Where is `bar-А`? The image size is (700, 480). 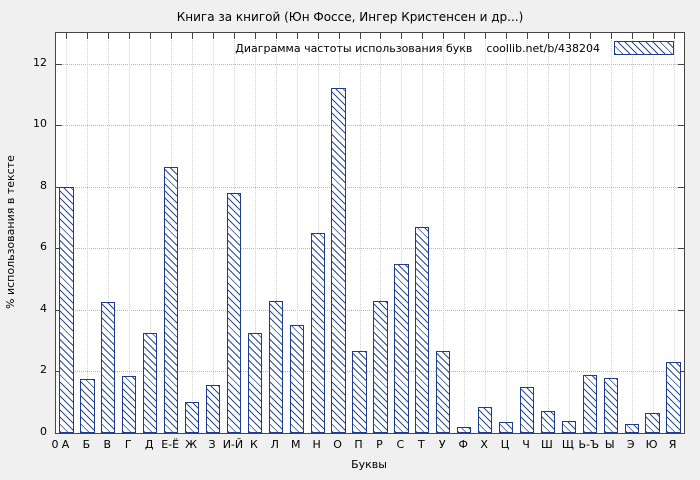 bar-А is located at coordinates (66, 309).